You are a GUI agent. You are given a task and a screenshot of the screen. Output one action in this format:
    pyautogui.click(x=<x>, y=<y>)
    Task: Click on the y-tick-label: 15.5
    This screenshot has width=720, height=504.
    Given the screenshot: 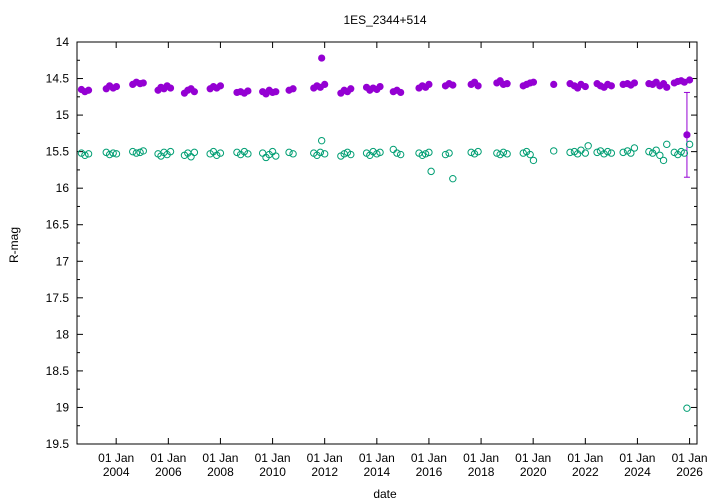 What is the action you would take?
    pyautogui.click(x=58, y=152)
    